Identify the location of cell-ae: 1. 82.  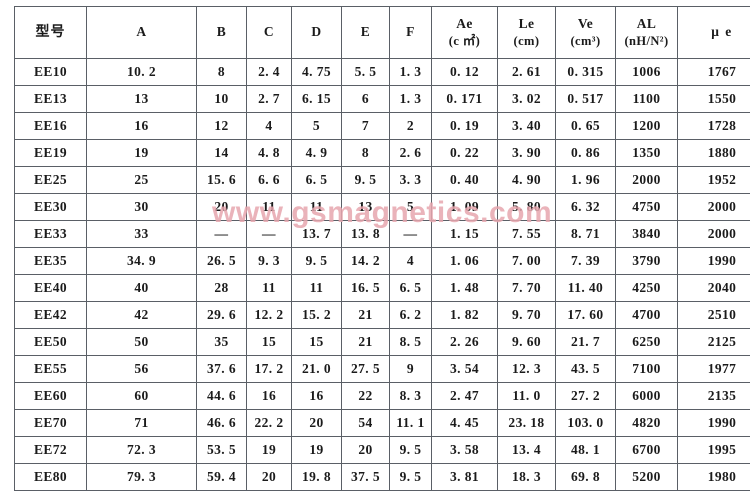
(464, 315).